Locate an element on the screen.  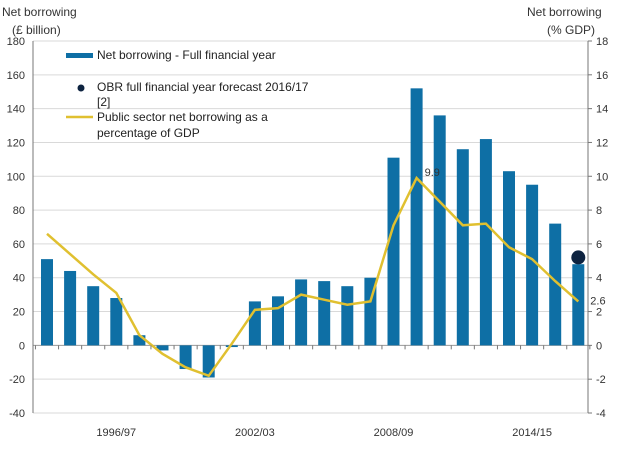
legend-point-label-1: OBR full financial year forecast 2016/17 is located at coordinates (203, 87).